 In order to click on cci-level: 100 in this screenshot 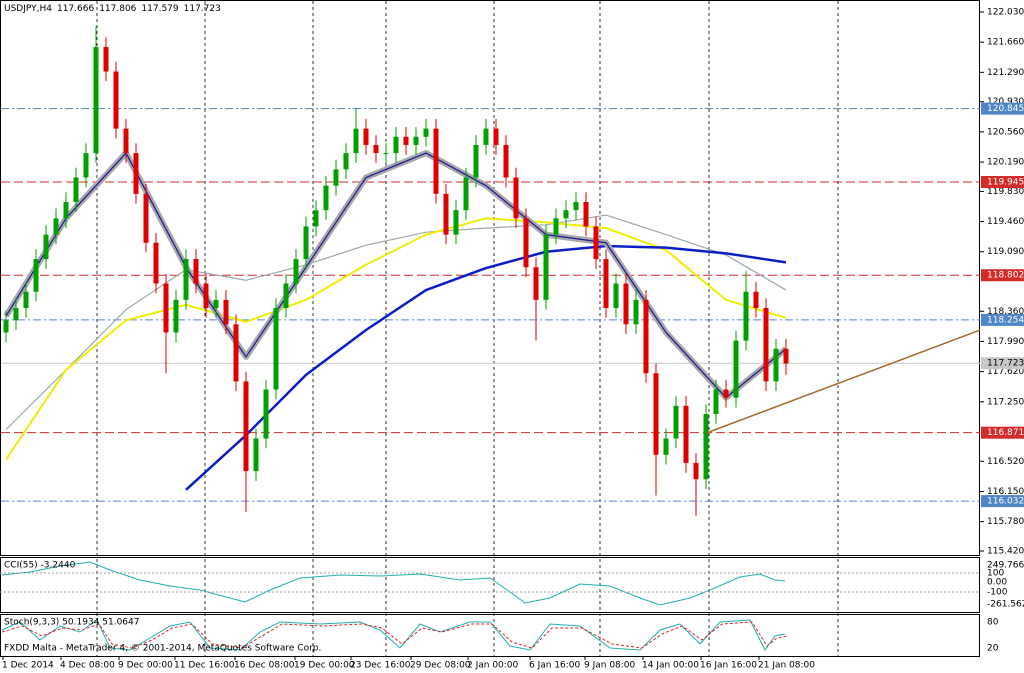, I will do `click(995, 574)`.